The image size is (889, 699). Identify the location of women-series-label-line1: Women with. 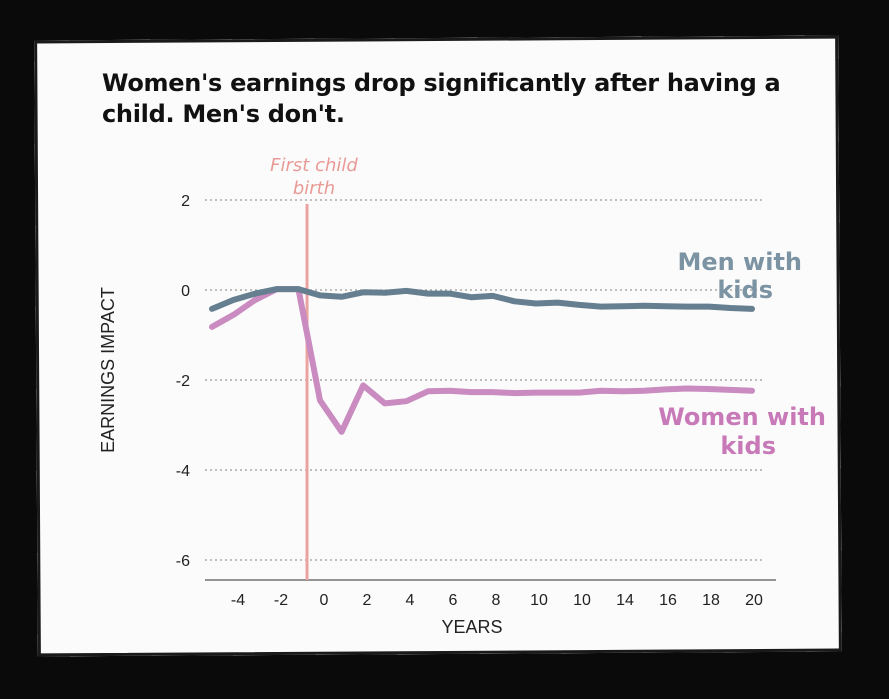
(742, 417).